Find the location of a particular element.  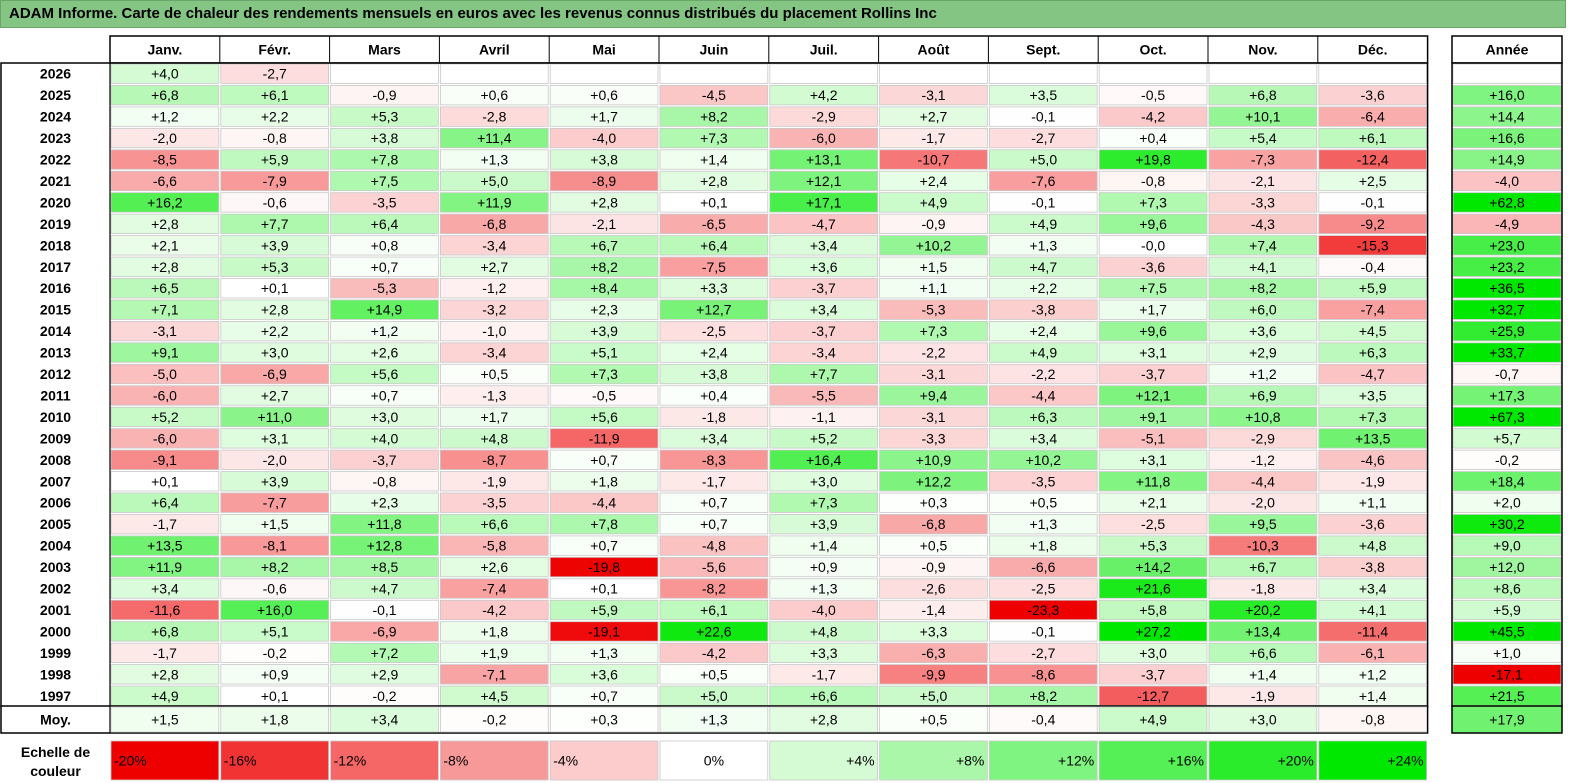

cell-value: -3,6 is located at coordinates (1153, 267).